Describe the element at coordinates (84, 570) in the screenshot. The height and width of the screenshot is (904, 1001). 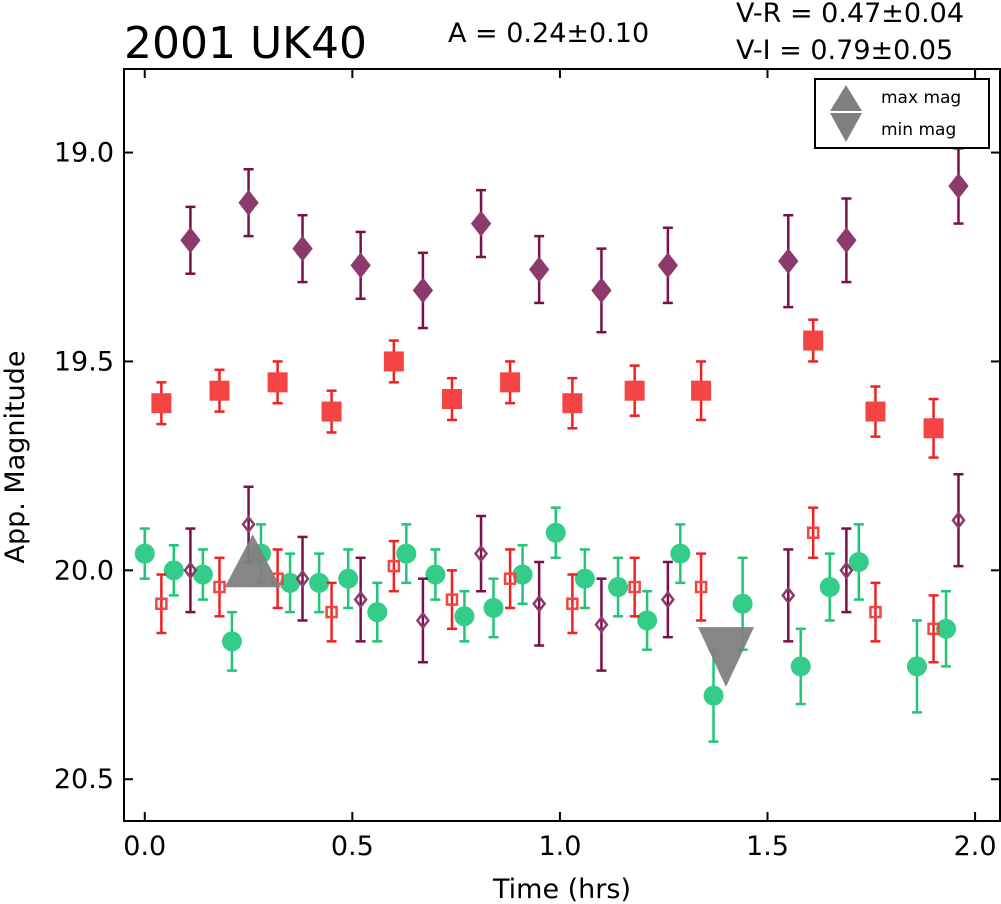
I see `y-tick-label: 20.0` at that location.